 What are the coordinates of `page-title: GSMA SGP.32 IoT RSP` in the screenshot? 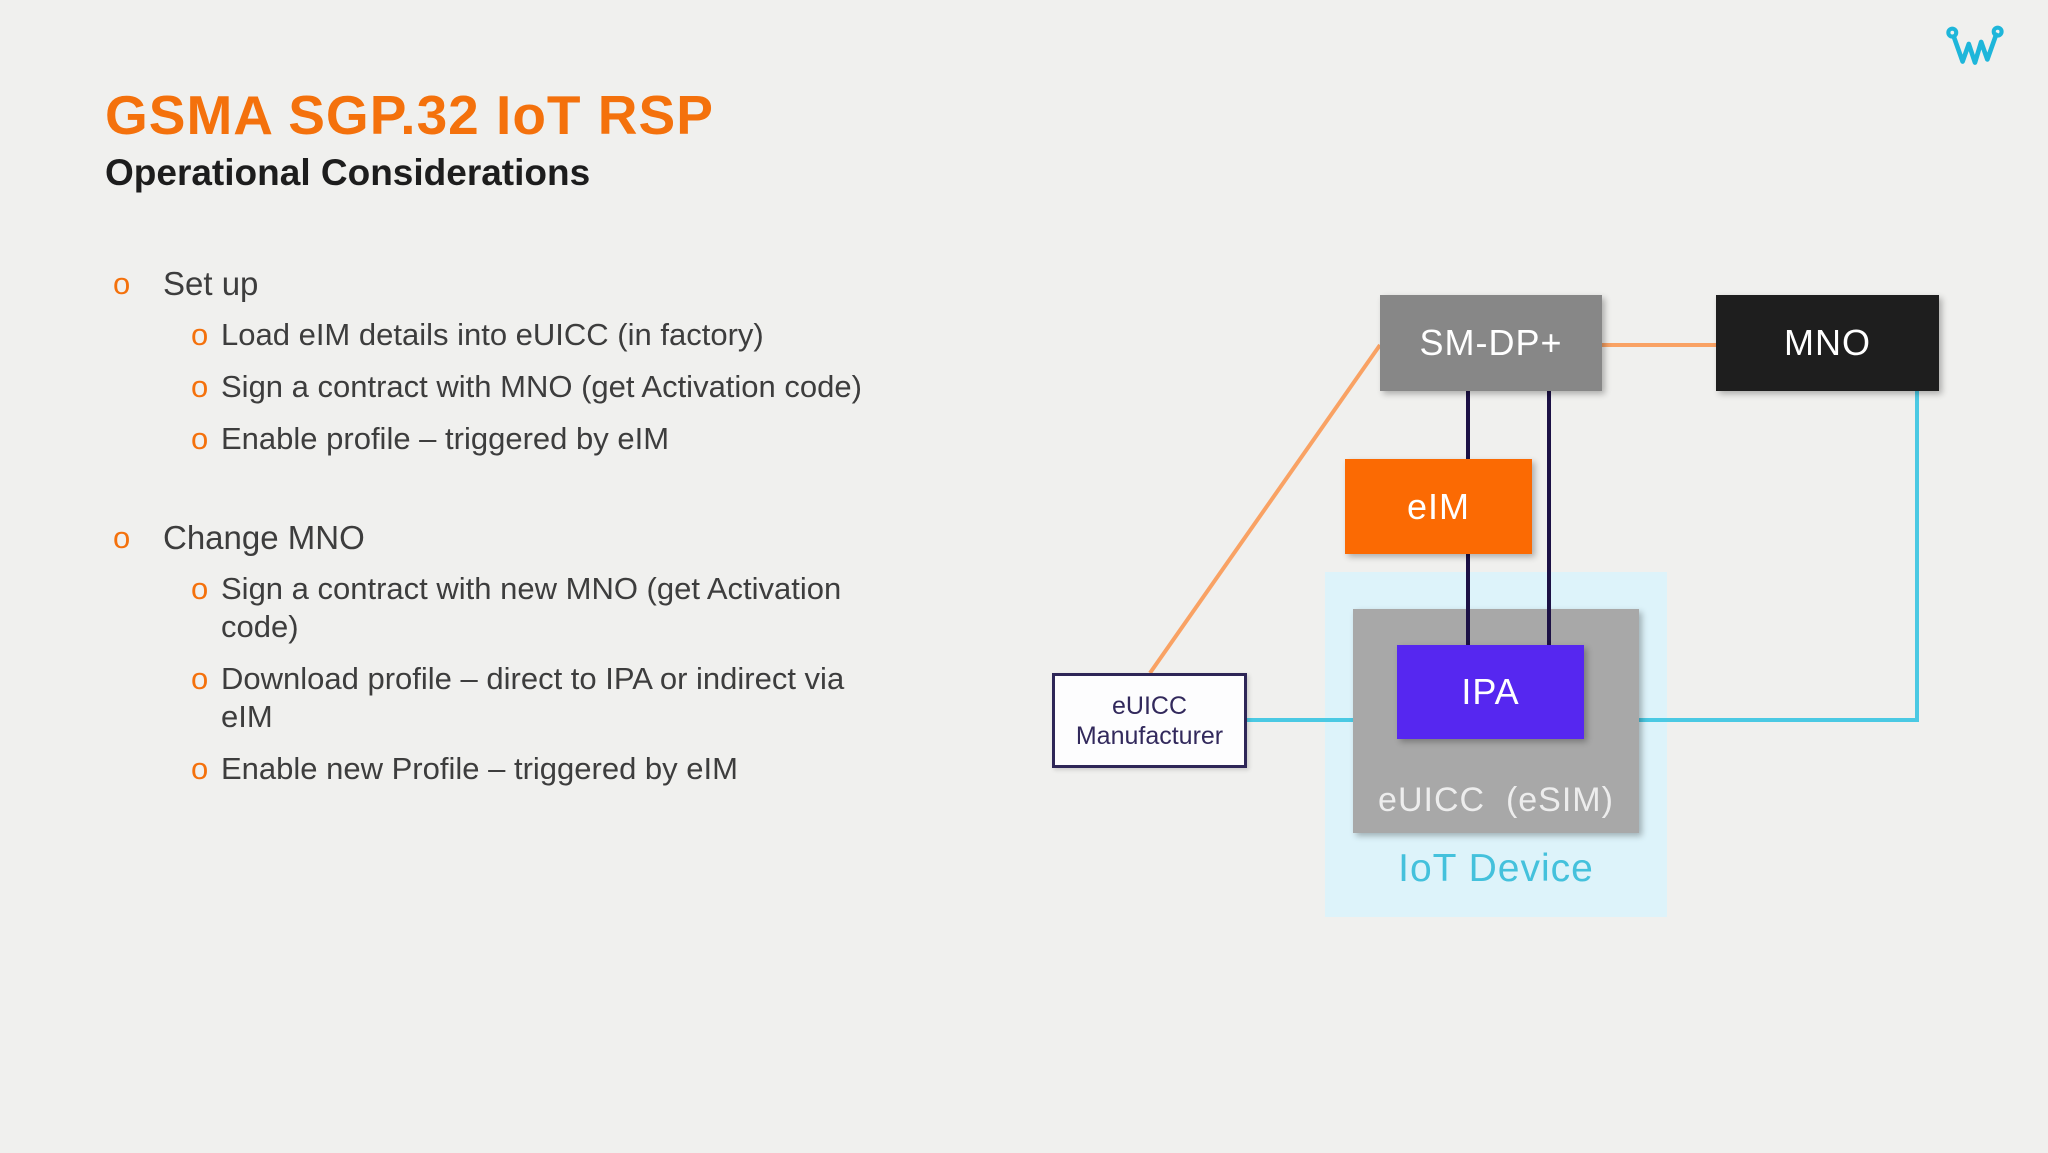 It's located at (409, 115).